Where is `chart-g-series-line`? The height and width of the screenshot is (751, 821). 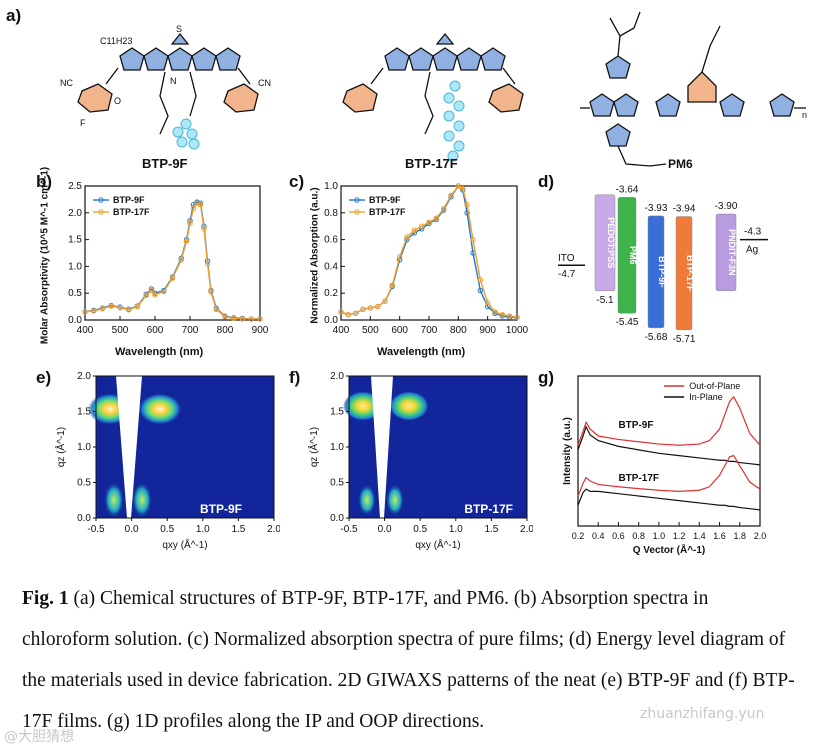
chart-g-series-line is located at coordinates (669, 499).